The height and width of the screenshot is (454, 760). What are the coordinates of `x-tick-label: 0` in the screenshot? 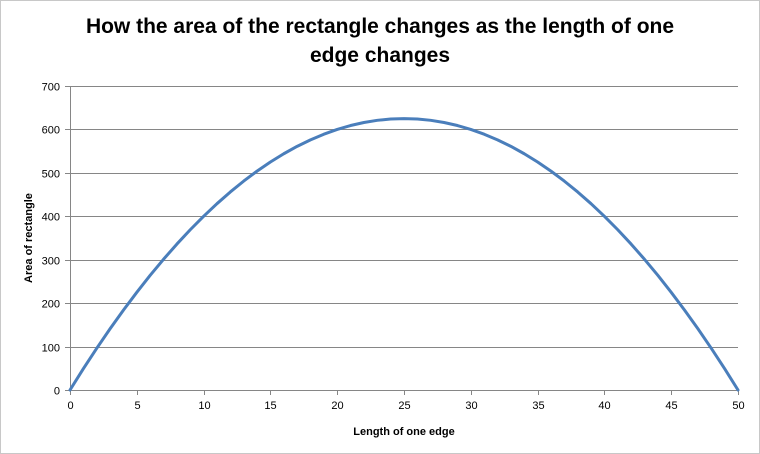 It's located at (70, 406).